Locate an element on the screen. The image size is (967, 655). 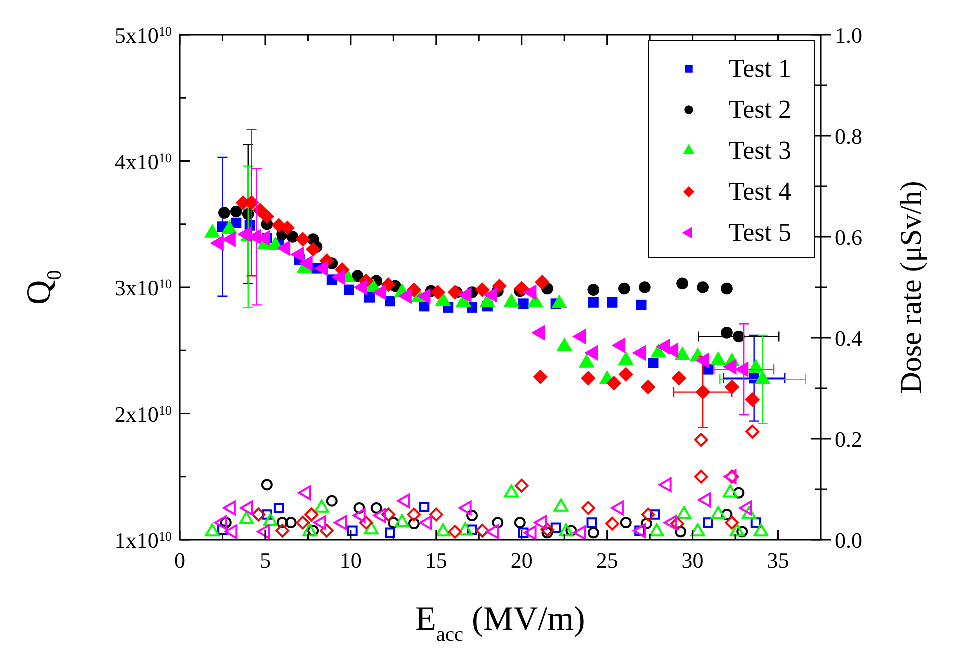
y-tick-label: 4x10$^{10}$ is located at coordinates (143, 161).